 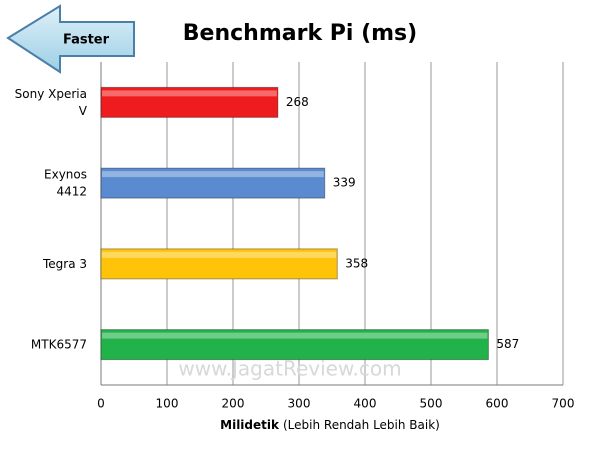 I want to click on x-tick-label: 500, so click(x=431, y=404).